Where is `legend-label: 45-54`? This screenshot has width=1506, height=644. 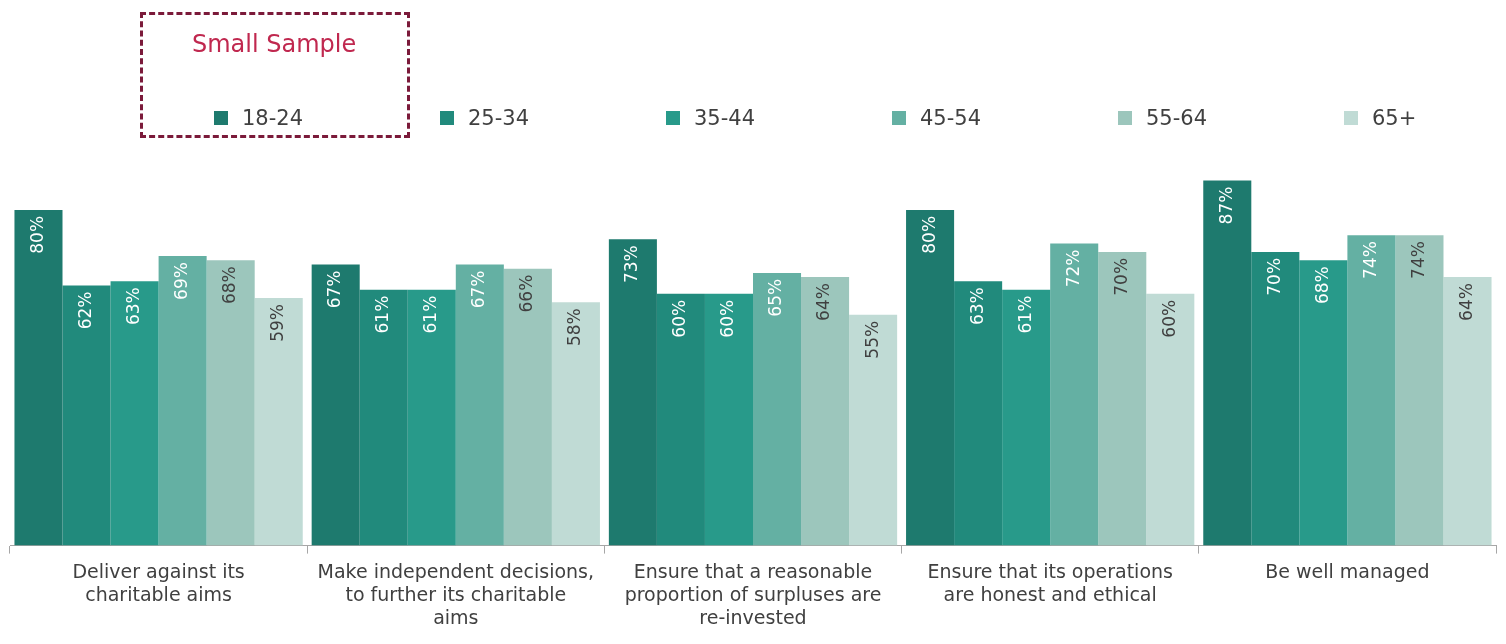
legend-label: 45-54 is located at coordinates (951, 118).